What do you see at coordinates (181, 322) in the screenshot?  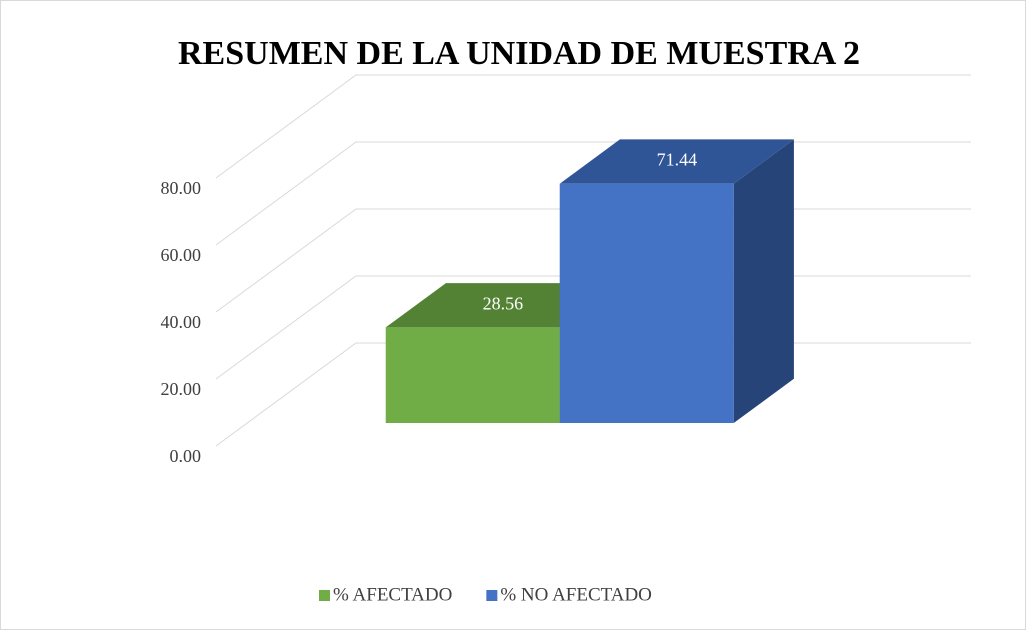 I see `y-tick-label: 40.00` at bounding box center [181, 322].